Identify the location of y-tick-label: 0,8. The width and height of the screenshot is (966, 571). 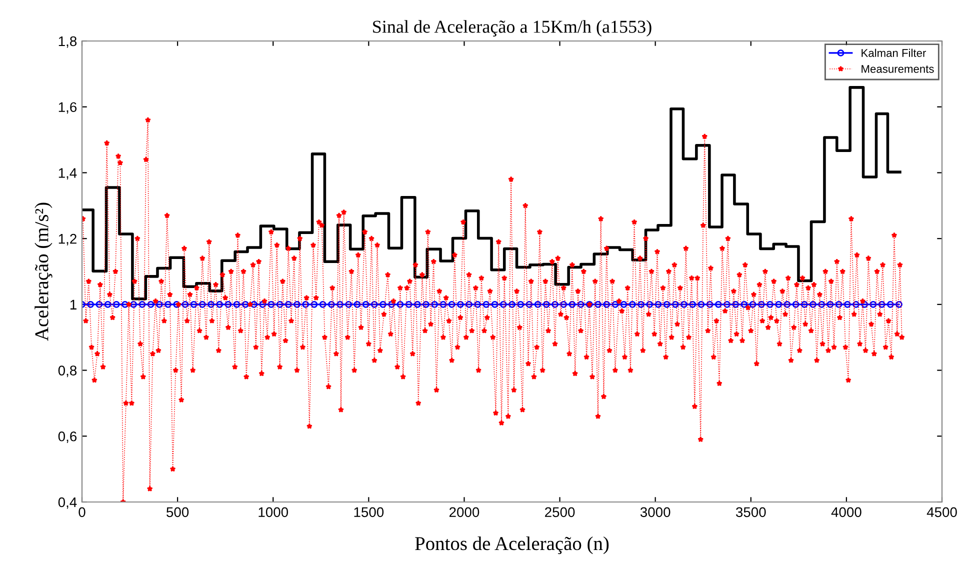
(67, 372).